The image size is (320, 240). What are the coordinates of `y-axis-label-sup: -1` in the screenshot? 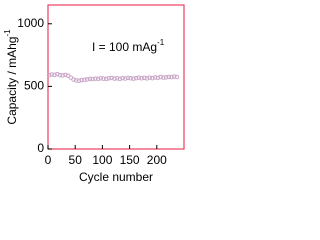 It's located at (7, 33).